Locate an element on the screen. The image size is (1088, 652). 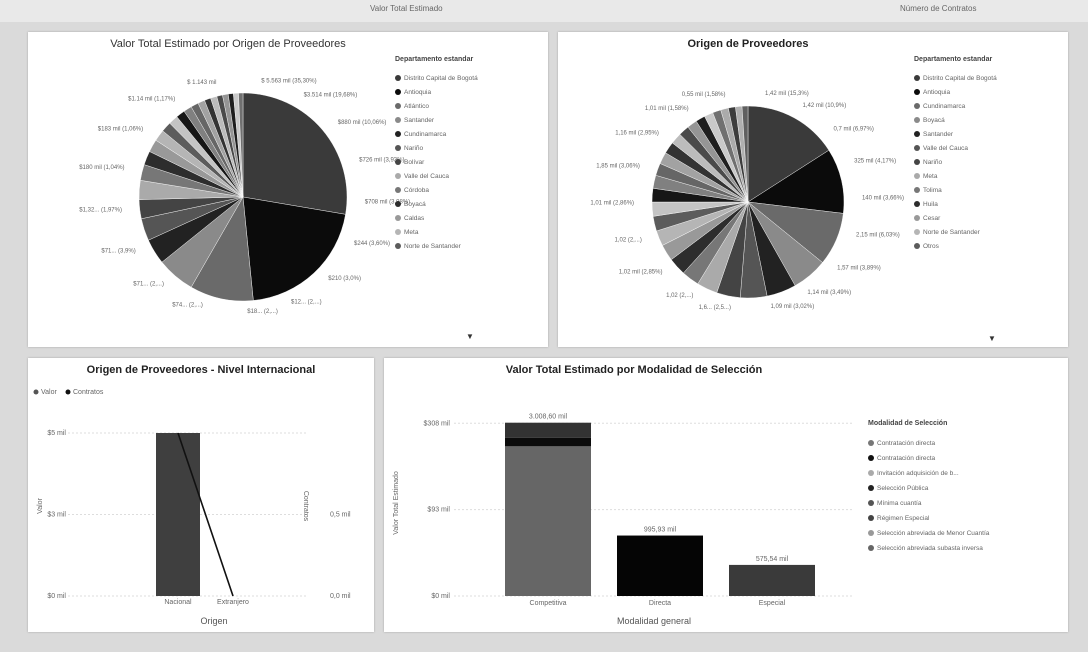
legend-item: Selección abreviada subasta inversa is located at coordinates (928, 548).